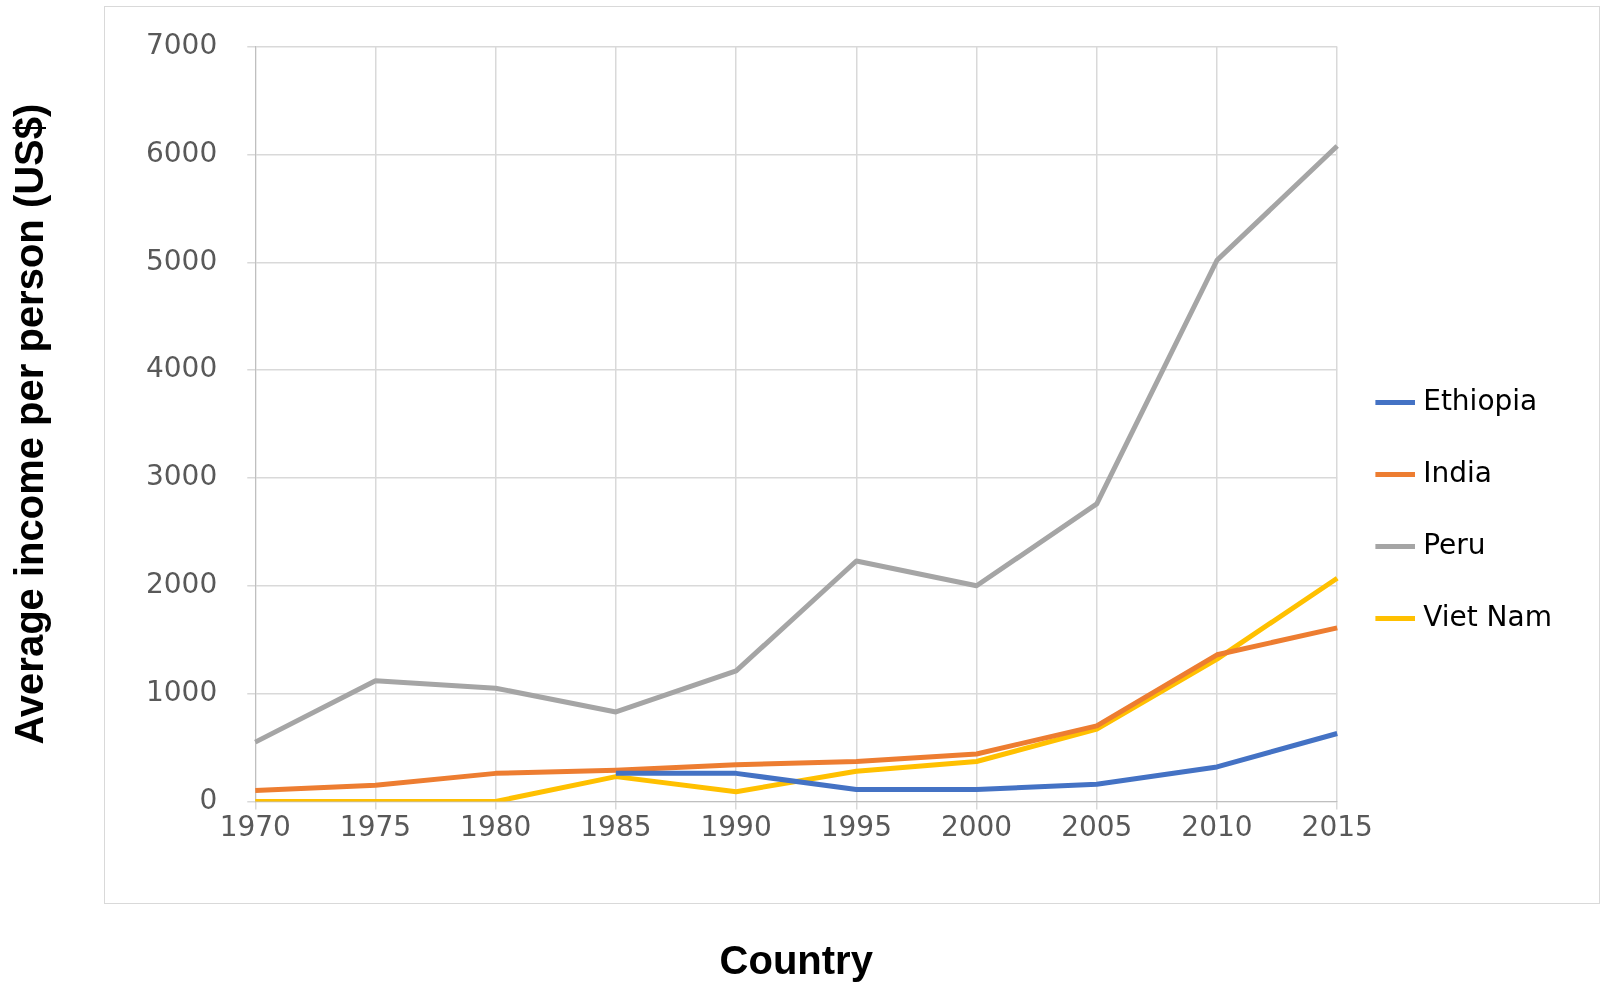  What do you see at coordinates (29, 424) in the screenshot?
I see `y-axis-title: Average income per person (US$)` at bounding box center [29, 424].